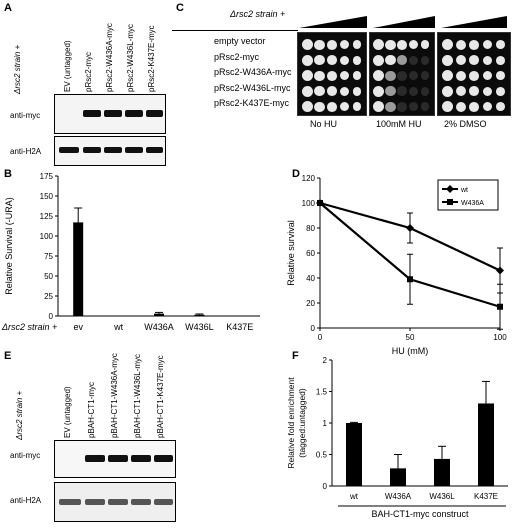 The height and width of the screenshot is (530, 520). I want to click on panel-letter-f: F, so click(295, 356).